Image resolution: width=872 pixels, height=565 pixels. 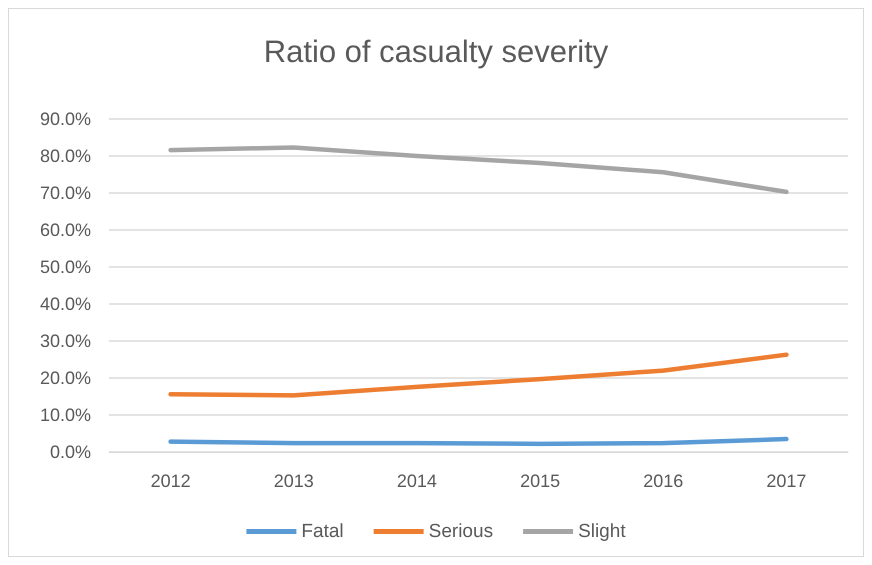 What do you see at coordinates (416, 481) in the screenshot?
I see `x-tick-label: 2014` at bounding box center [416, 481].